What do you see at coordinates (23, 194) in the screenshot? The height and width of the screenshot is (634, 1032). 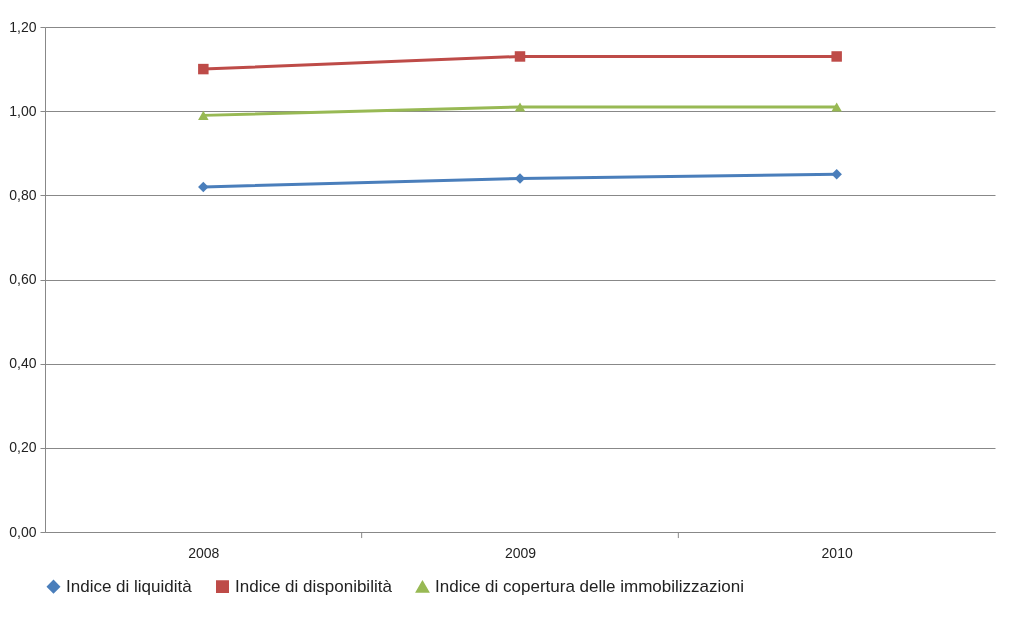 I see `y-tick-label: 0,80` at bounding box center [23, 194].